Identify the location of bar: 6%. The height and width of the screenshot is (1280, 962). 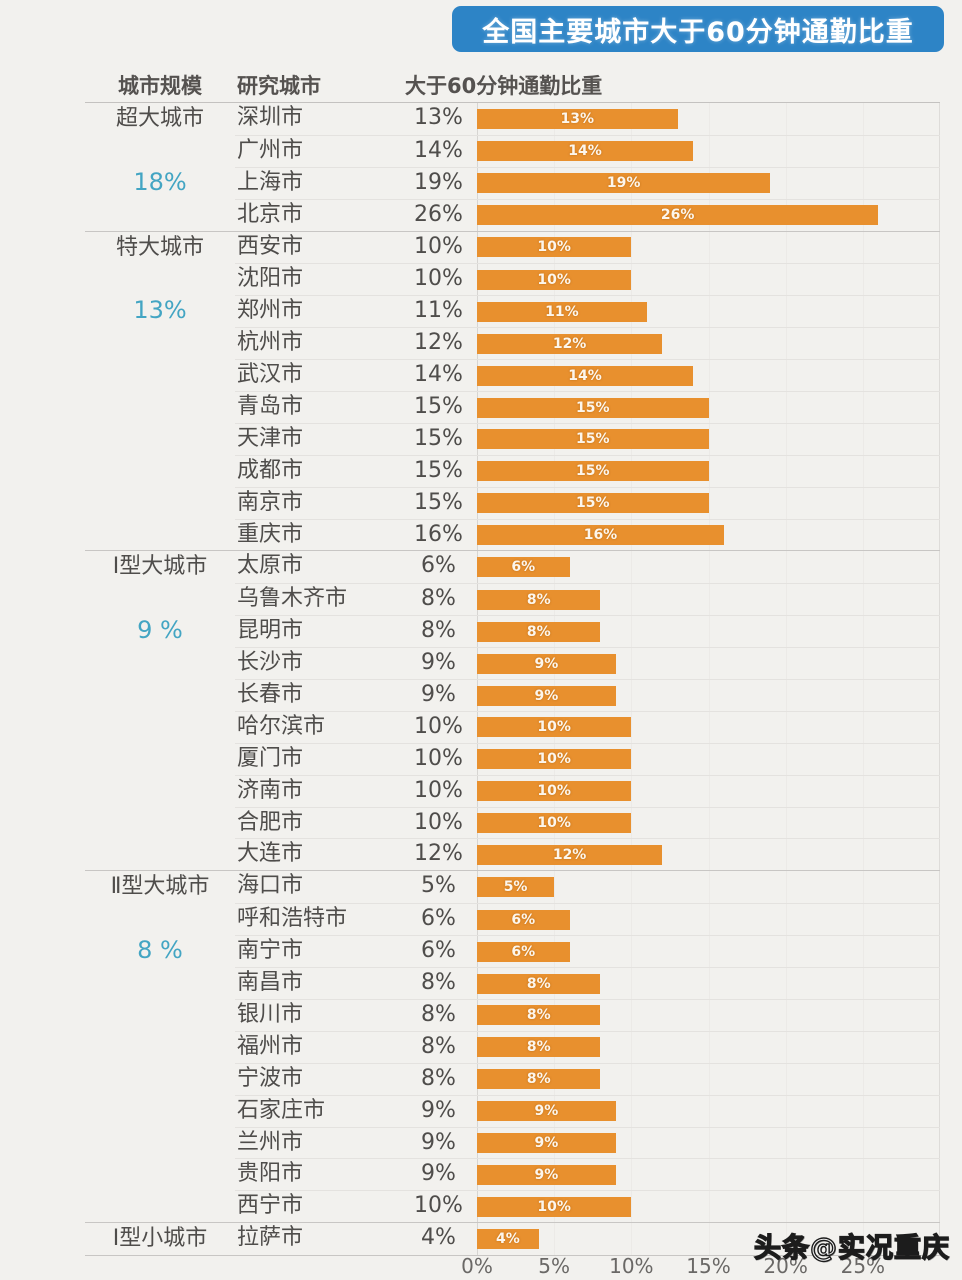
(523, 951).